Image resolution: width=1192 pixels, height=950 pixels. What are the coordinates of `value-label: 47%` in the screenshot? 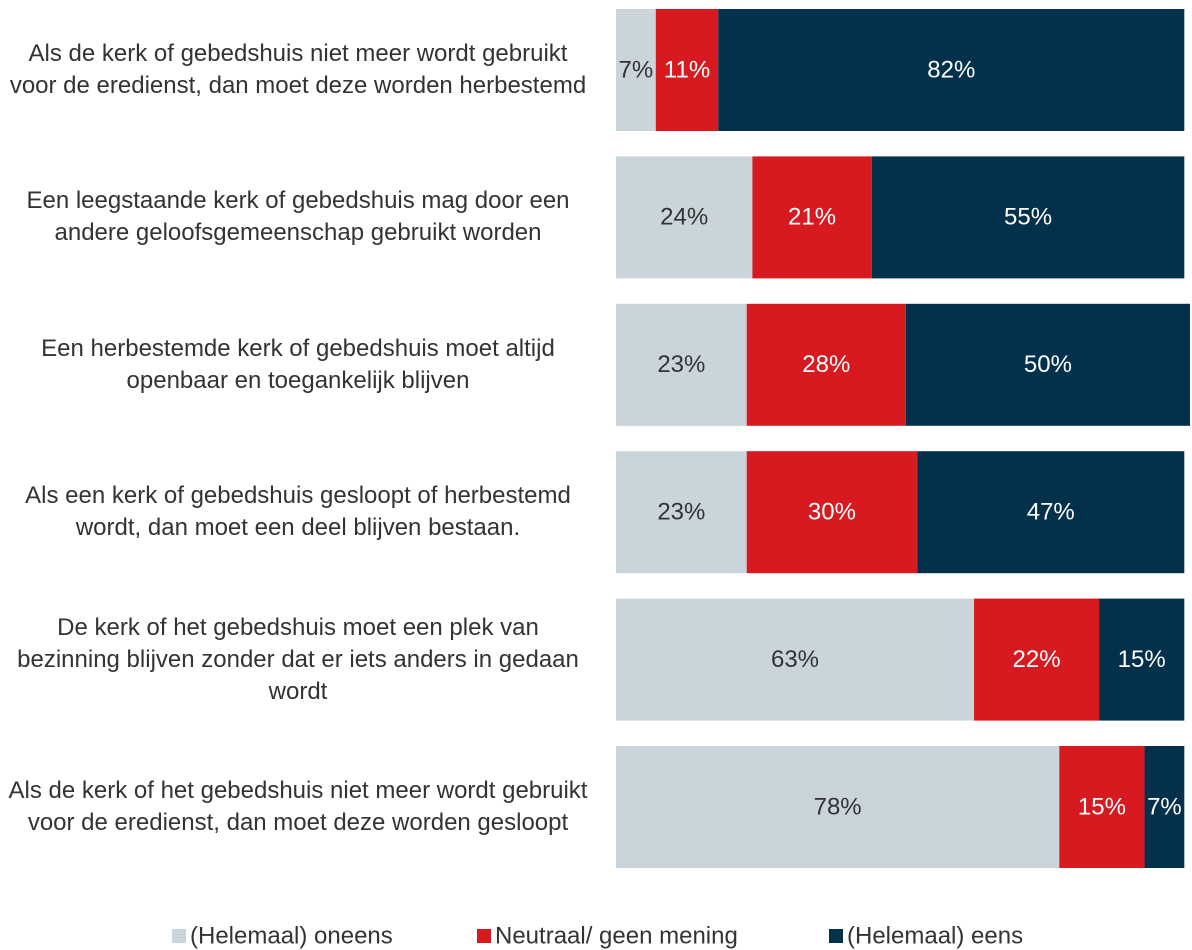 It's located at (1051, 512).